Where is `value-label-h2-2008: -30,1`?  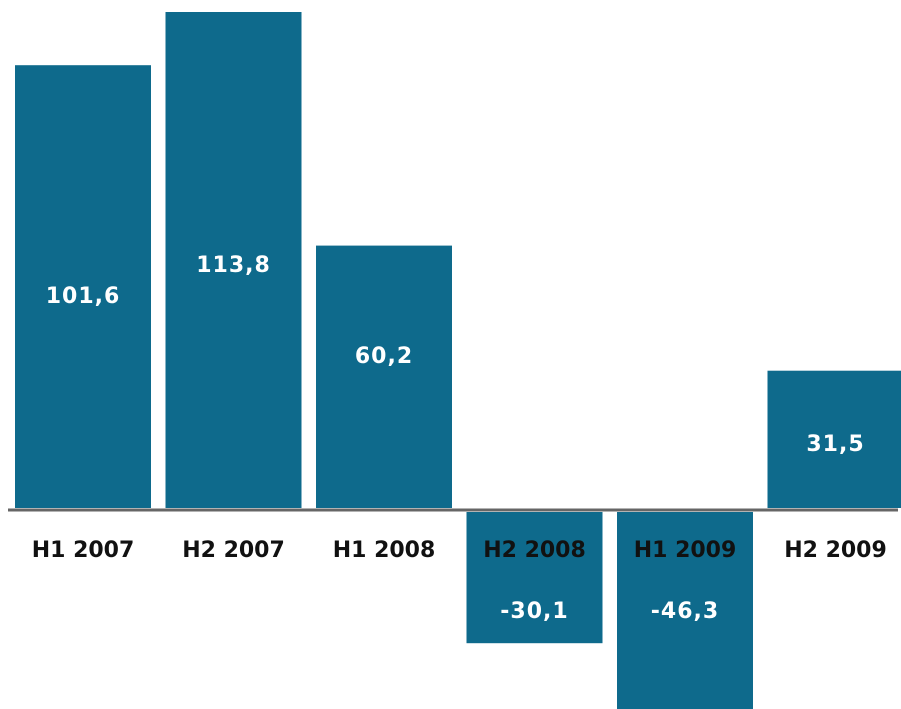 value-label-h2-2008: -30,1 is located at coordinates (534, 611).